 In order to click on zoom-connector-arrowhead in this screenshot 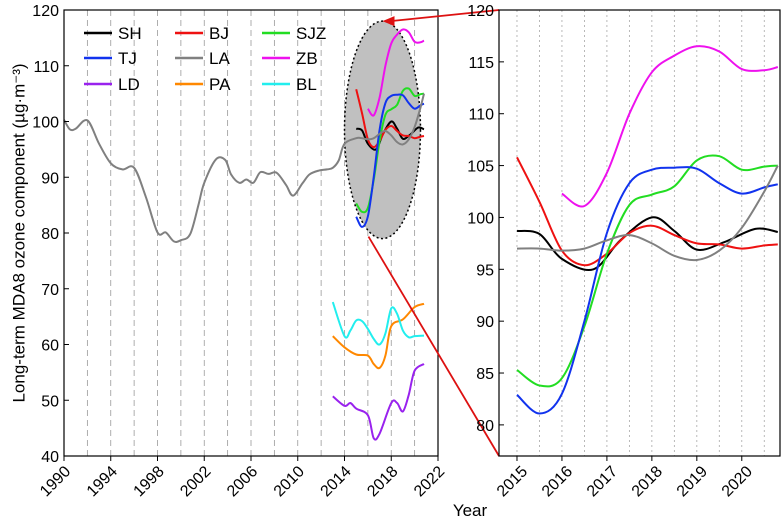, I will do `click(388, 21)`.